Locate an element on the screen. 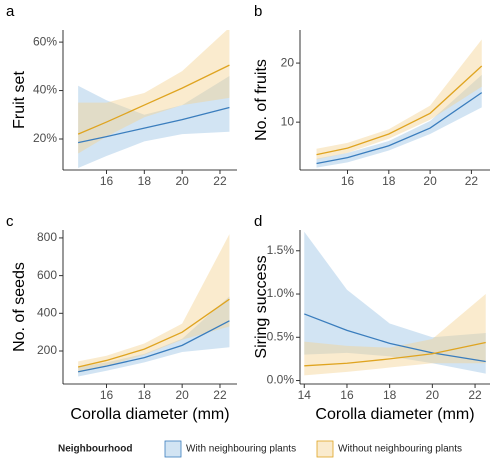 The image size is (500, 461). legend-label: With neighbouring plants is located at coordinates (241, 449).